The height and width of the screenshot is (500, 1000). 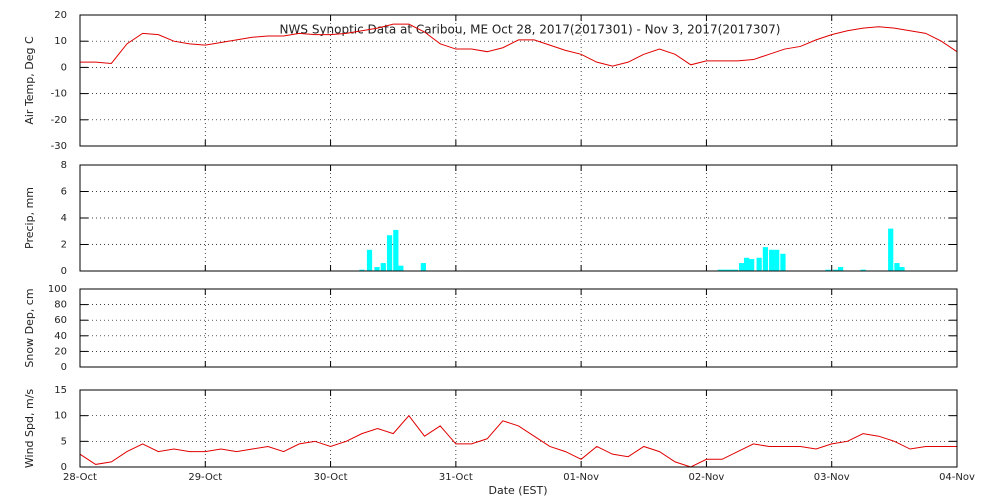 What do you see at coordinates (832, 477) in the screenshot?
I see `x-tick-label: 03-Nov` at bounding box center [832, 477].